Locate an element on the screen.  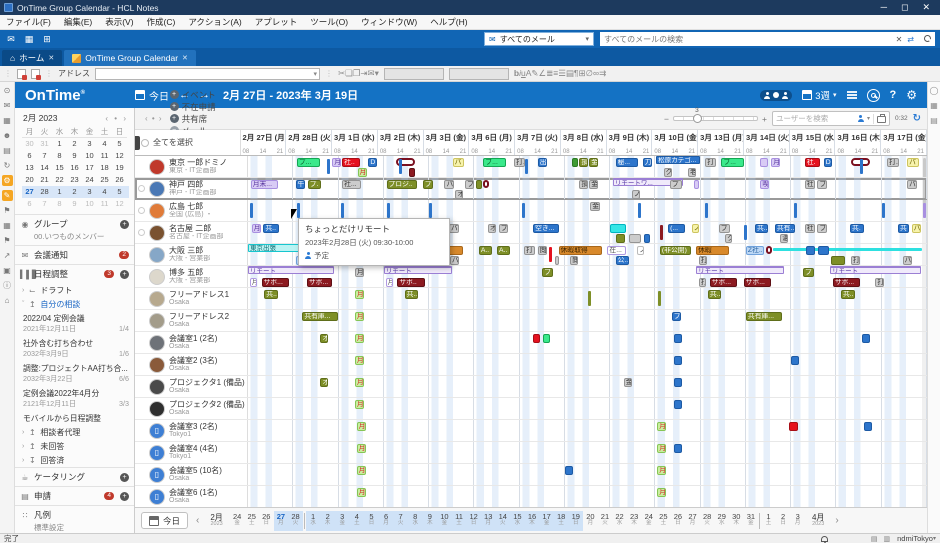
sidebar-section-ケータリング: ☕ ケータリング + is located at coordinates (74, 476).